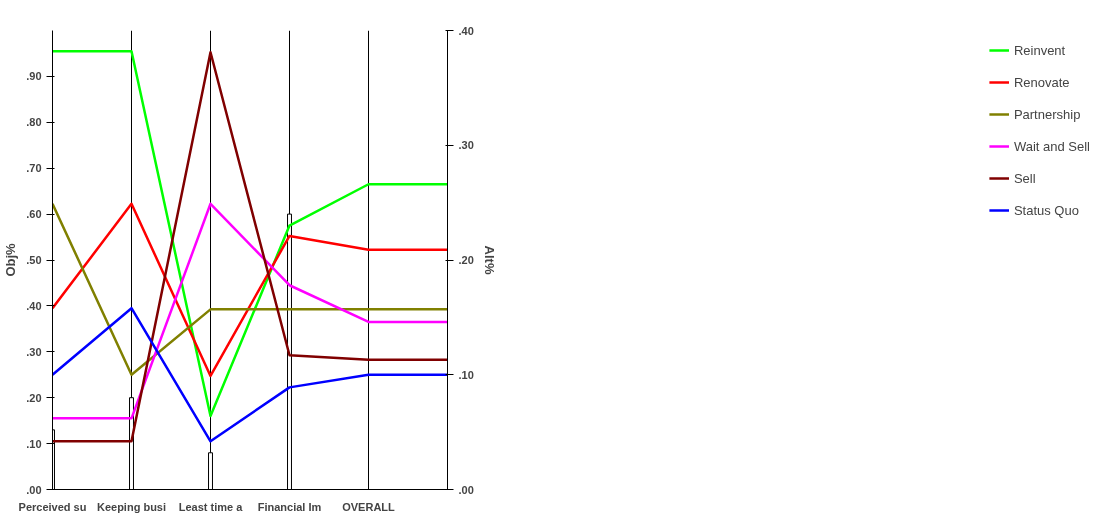 Image resolution: width=1107 pixels, height=522 pixels. What do you see at coordinates (34, 489) in the screenshot?
I see `y-tick-label: .00` at bounding box center [34, 489].